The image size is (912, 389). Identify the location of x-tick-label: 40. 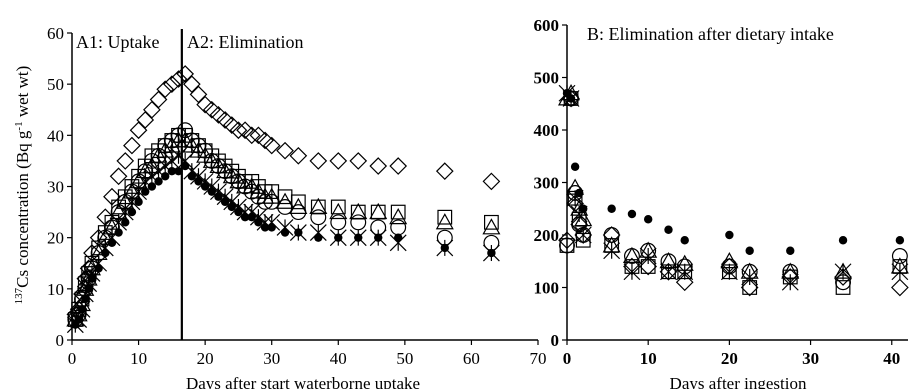
(891, 358).